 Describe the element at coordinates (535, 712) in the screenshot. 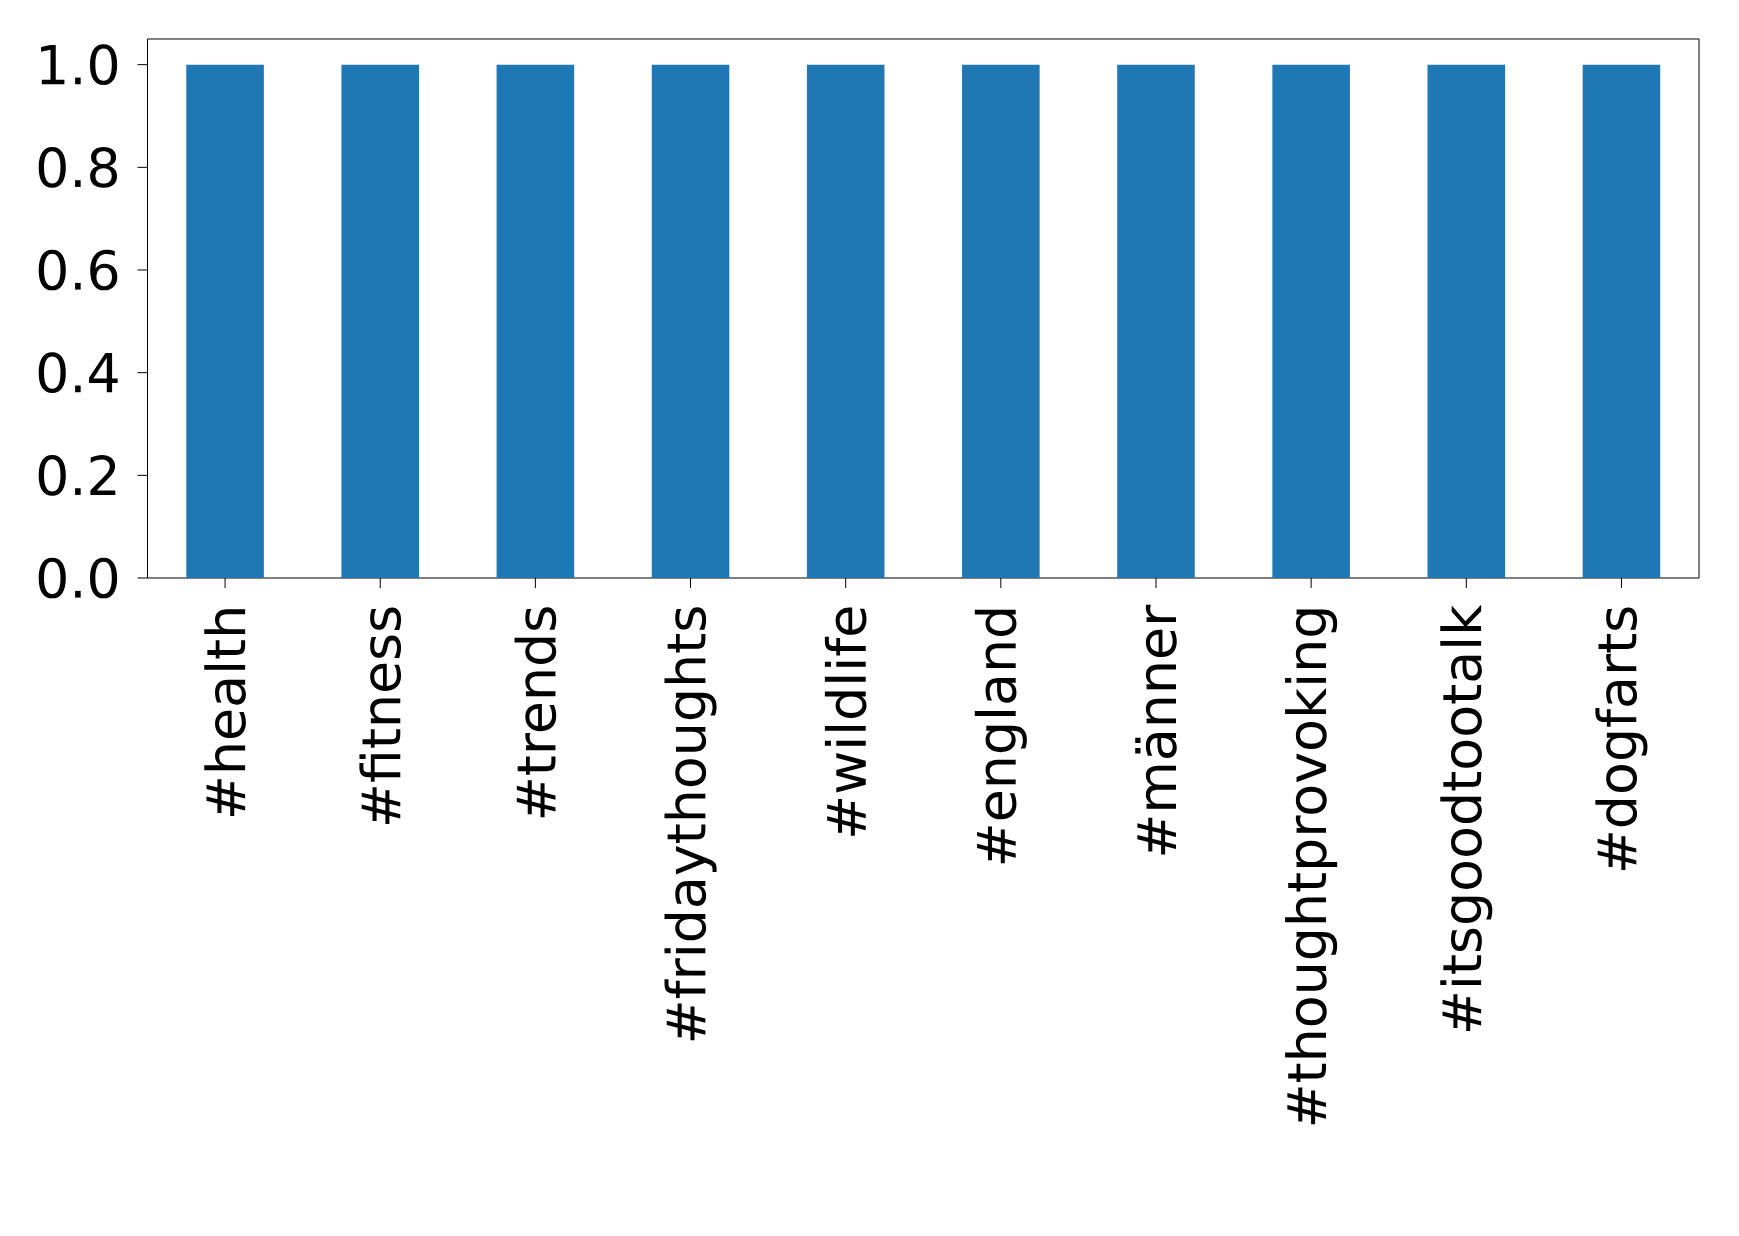

I see `x-tick-label: #trends` at that location.